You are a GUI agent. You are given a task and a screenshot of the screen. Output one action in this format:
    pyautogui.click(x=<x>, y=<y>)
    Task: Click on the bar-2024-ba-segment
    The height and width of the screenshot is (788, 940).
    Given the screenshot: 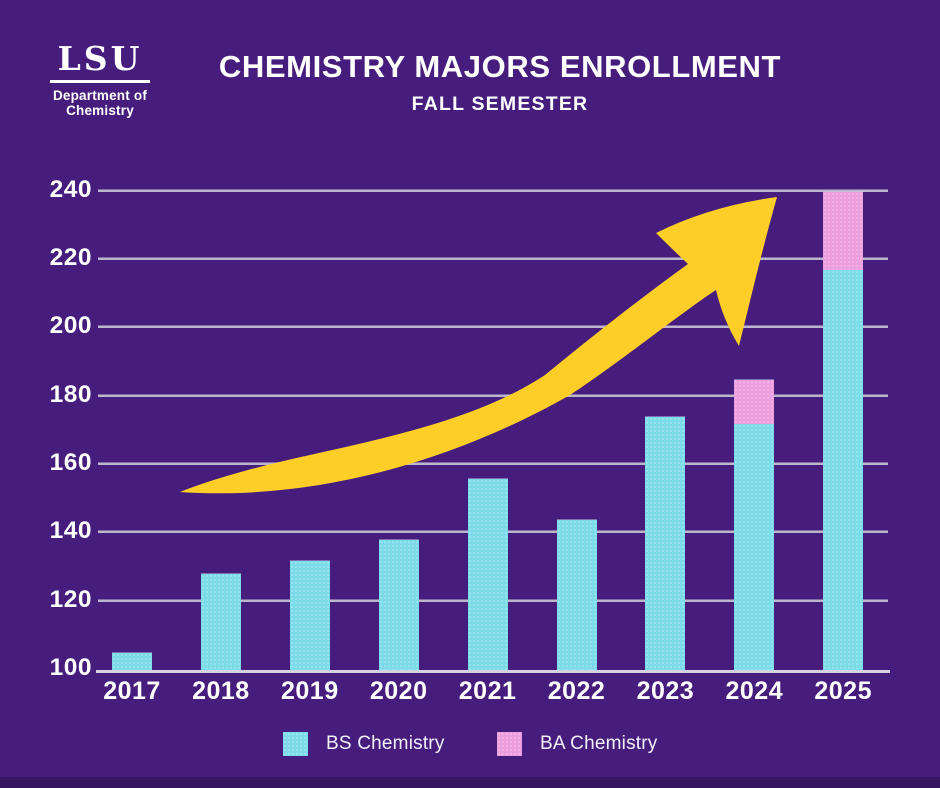 What is the action you would take?
    pyautogui.click(x=754, y=401)
    